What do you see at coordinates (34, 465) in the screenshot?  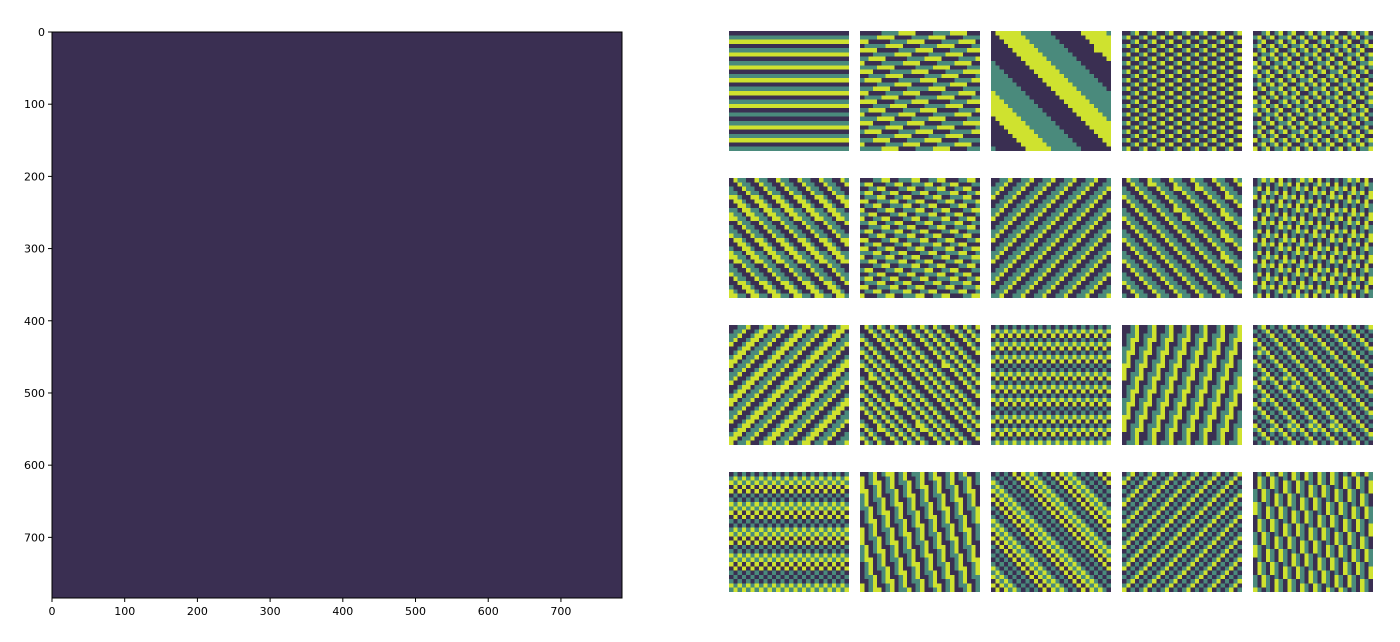 I see `y-tick-label: 600` at bounding box center [34, 465].